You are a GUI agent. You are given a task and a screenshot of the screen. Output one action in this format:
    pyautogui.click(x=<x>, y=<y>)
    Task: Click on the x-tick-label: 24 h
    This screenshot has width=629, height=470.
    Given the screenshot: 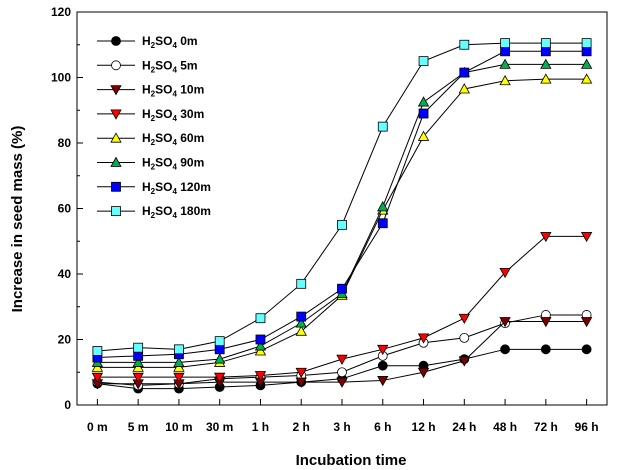 What is the action you would take?
    pyautogui.click(x=464, y=427)
    